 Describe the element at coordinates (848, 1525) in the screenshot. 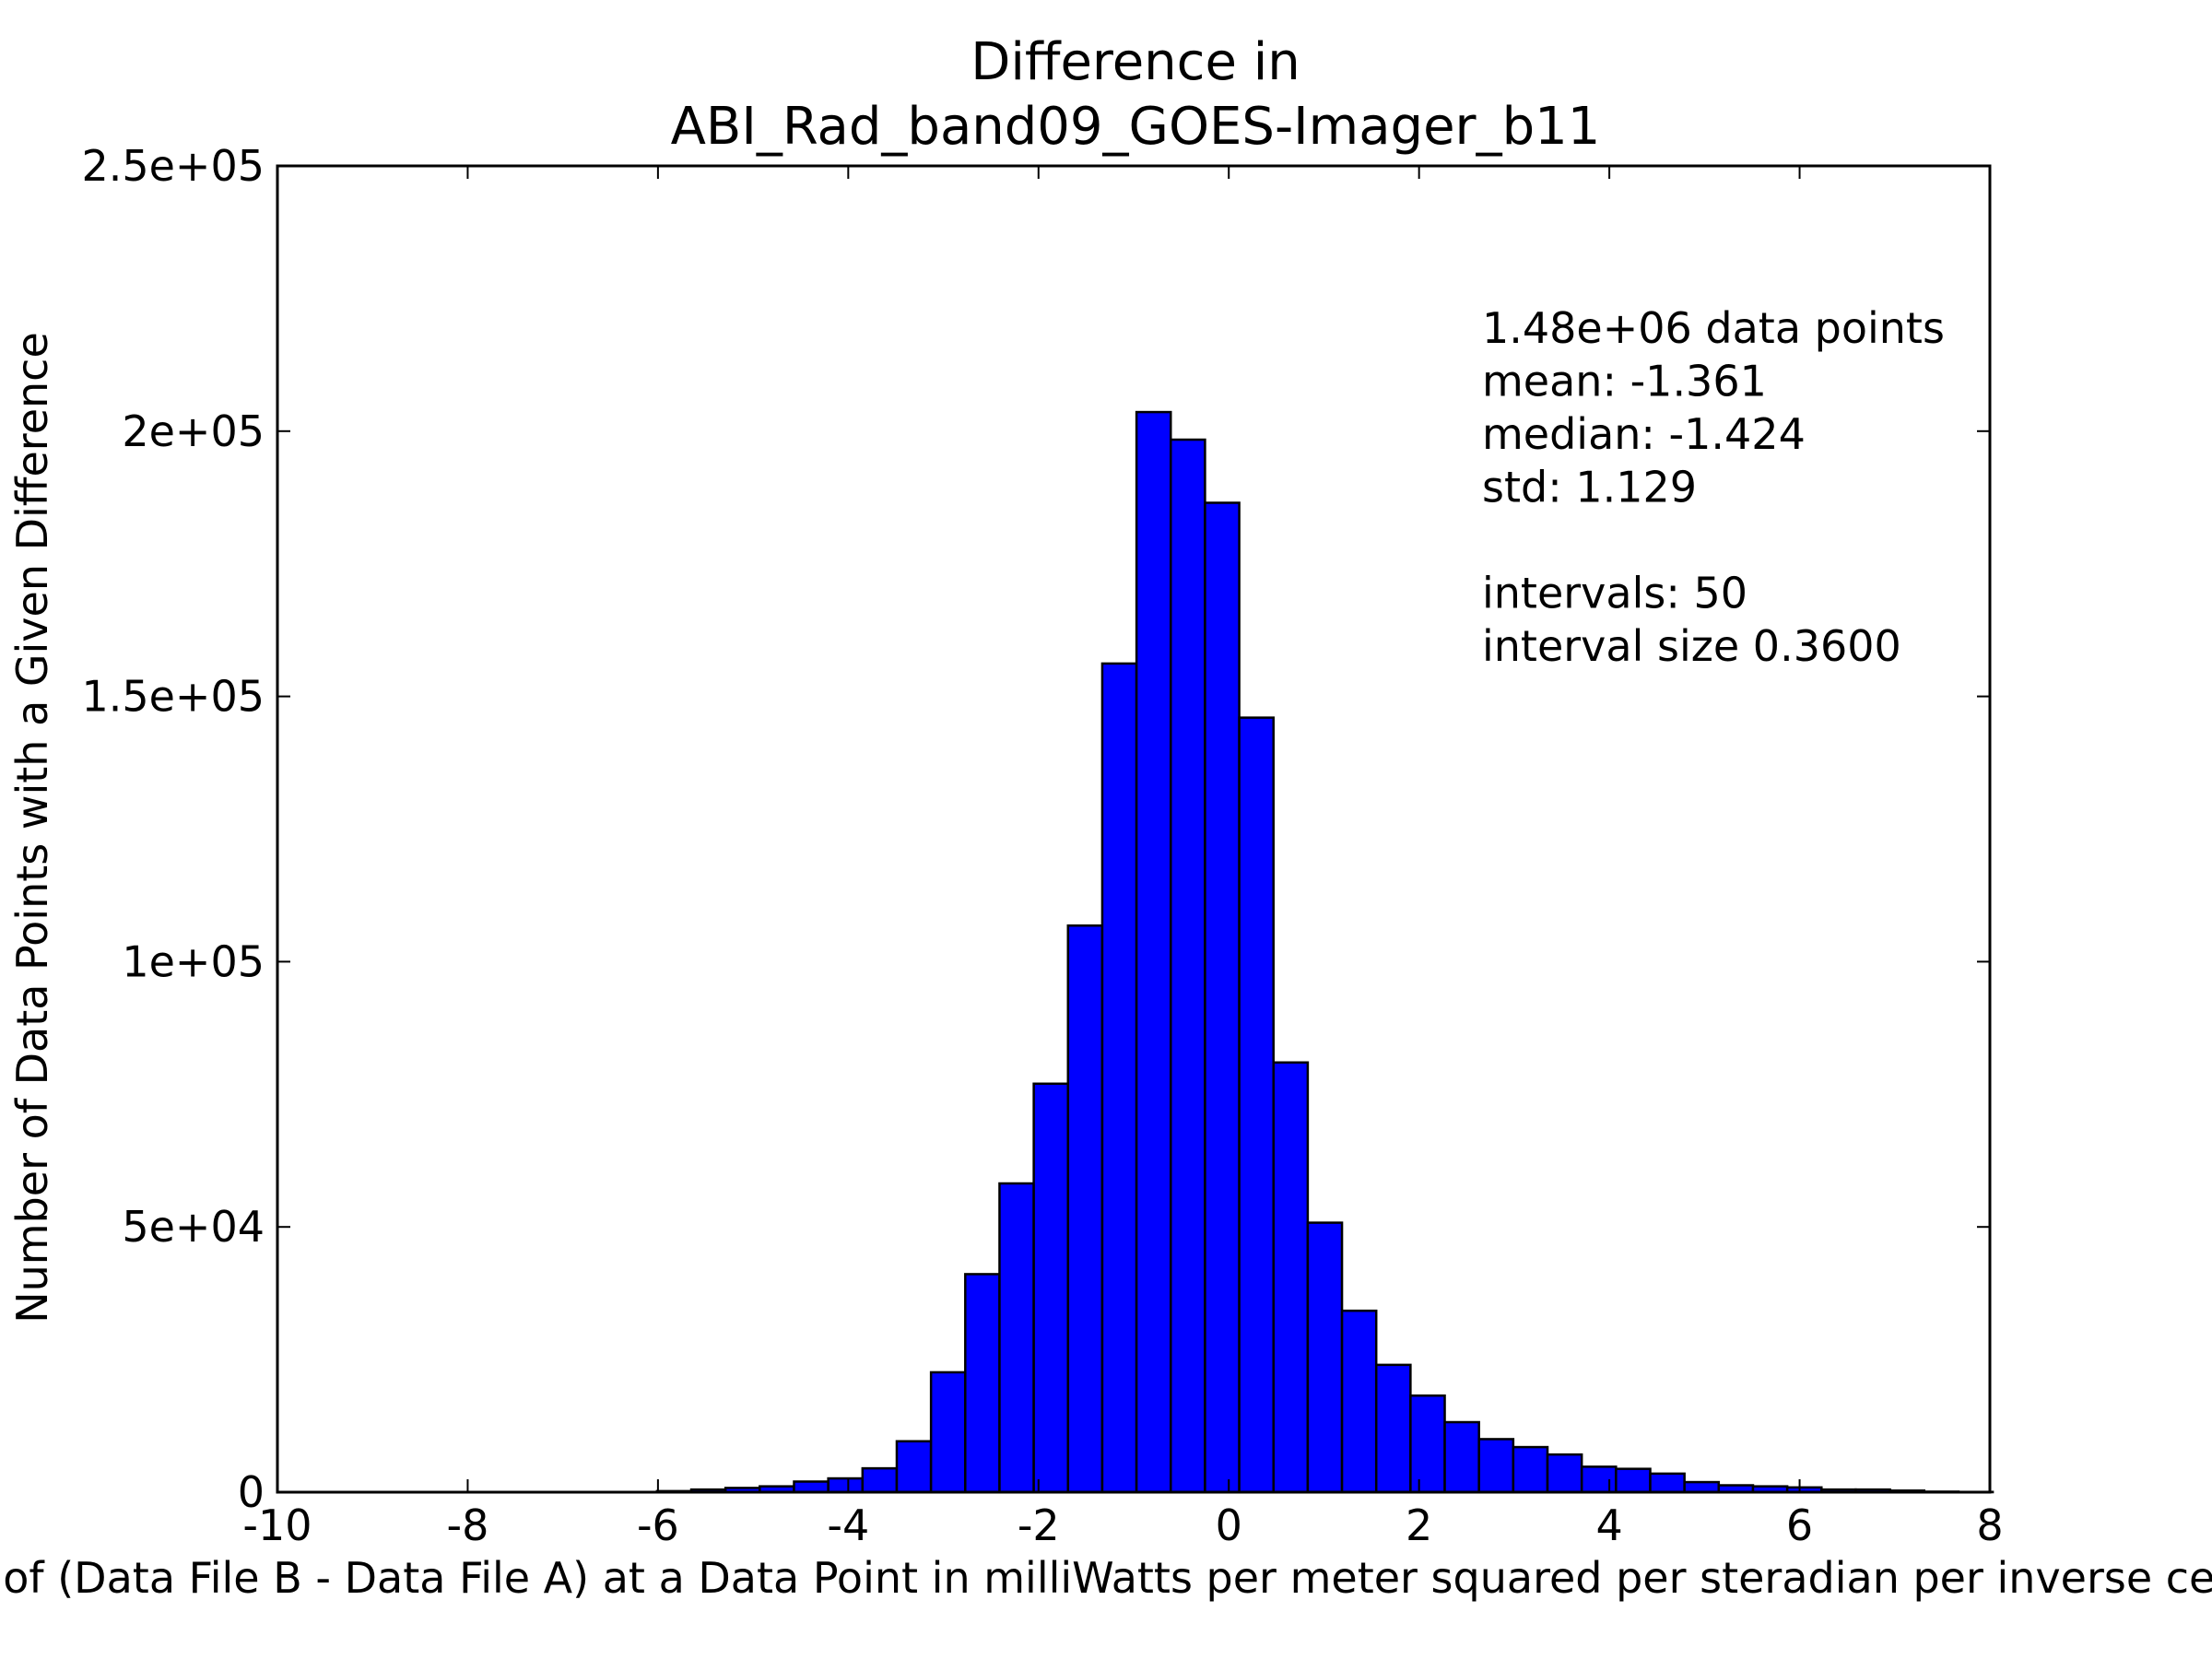

I see `x-tick-label: -4` at that location.